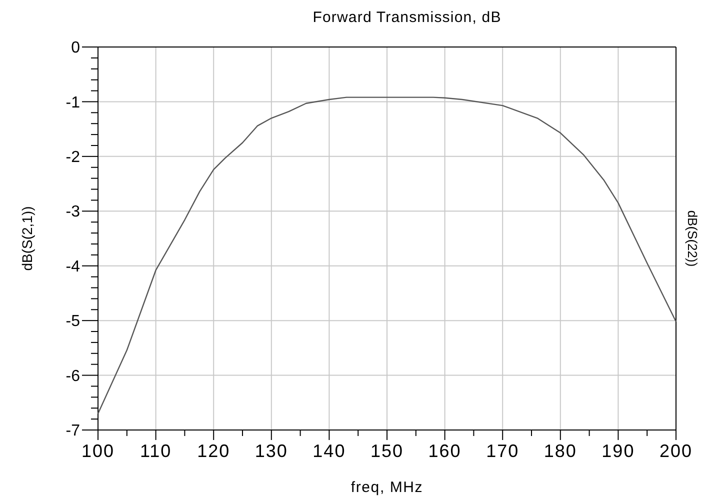 Image resolution: width=717 pixels, height=502 pixels. Describe the element at coordinates (27, 238) in the screenshot. I see `y-axis-title: dB(S(2,1))` at that location.